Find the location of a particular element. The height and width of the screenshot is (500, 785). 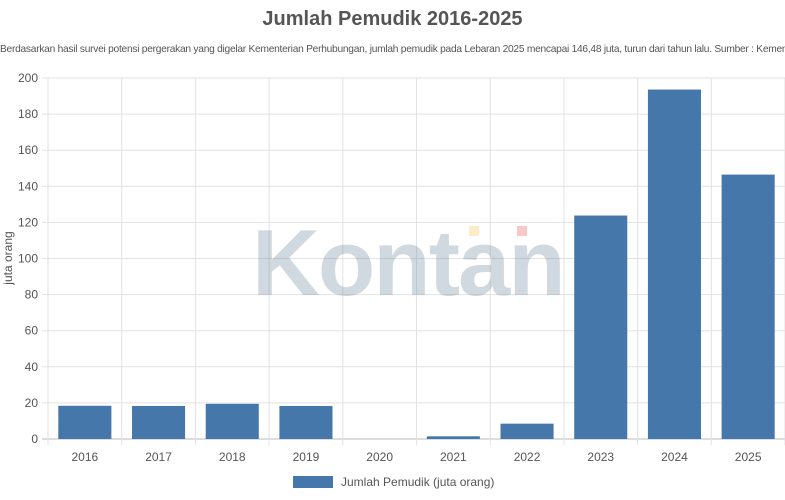

legend: Jumlah Pemudik (juta orang) is located at coordinates (393, 482).